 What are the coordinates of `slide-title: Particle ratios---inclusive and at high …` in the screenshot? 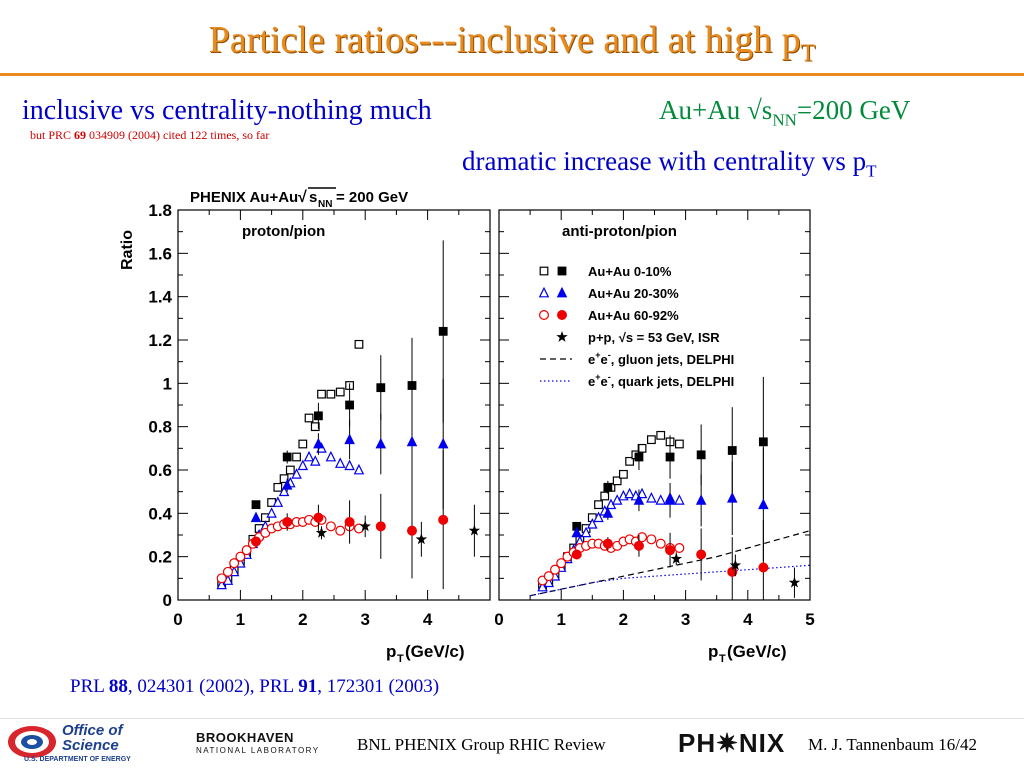 It's located at (512, 43).